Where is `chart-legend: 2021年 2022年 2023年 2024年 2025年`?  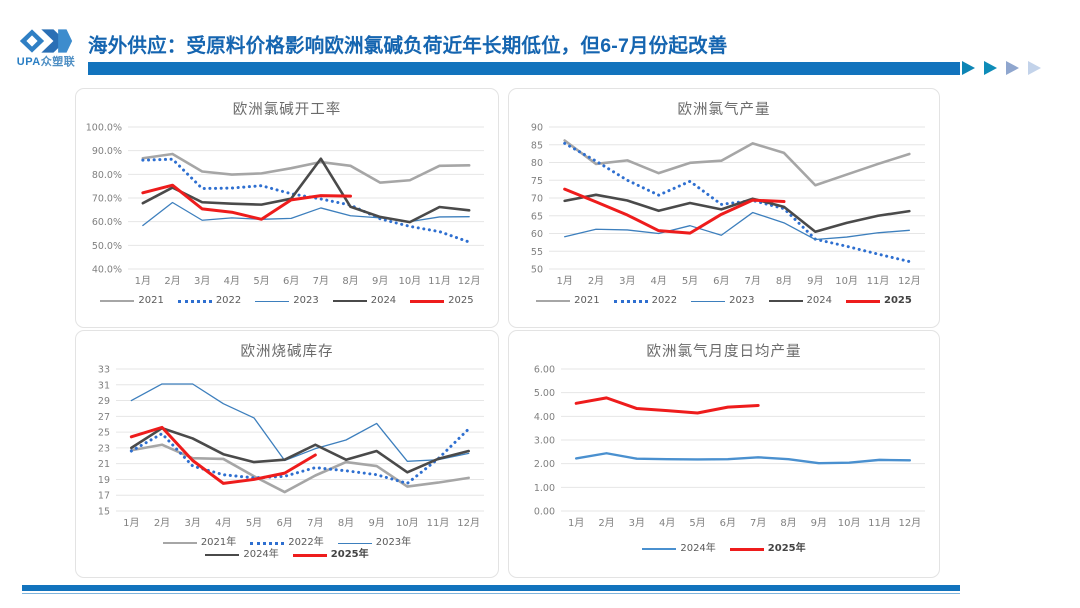 chart-legend: 2021年 2022年 2023年 2024年 2025年 is located at coordinates (287, 549).